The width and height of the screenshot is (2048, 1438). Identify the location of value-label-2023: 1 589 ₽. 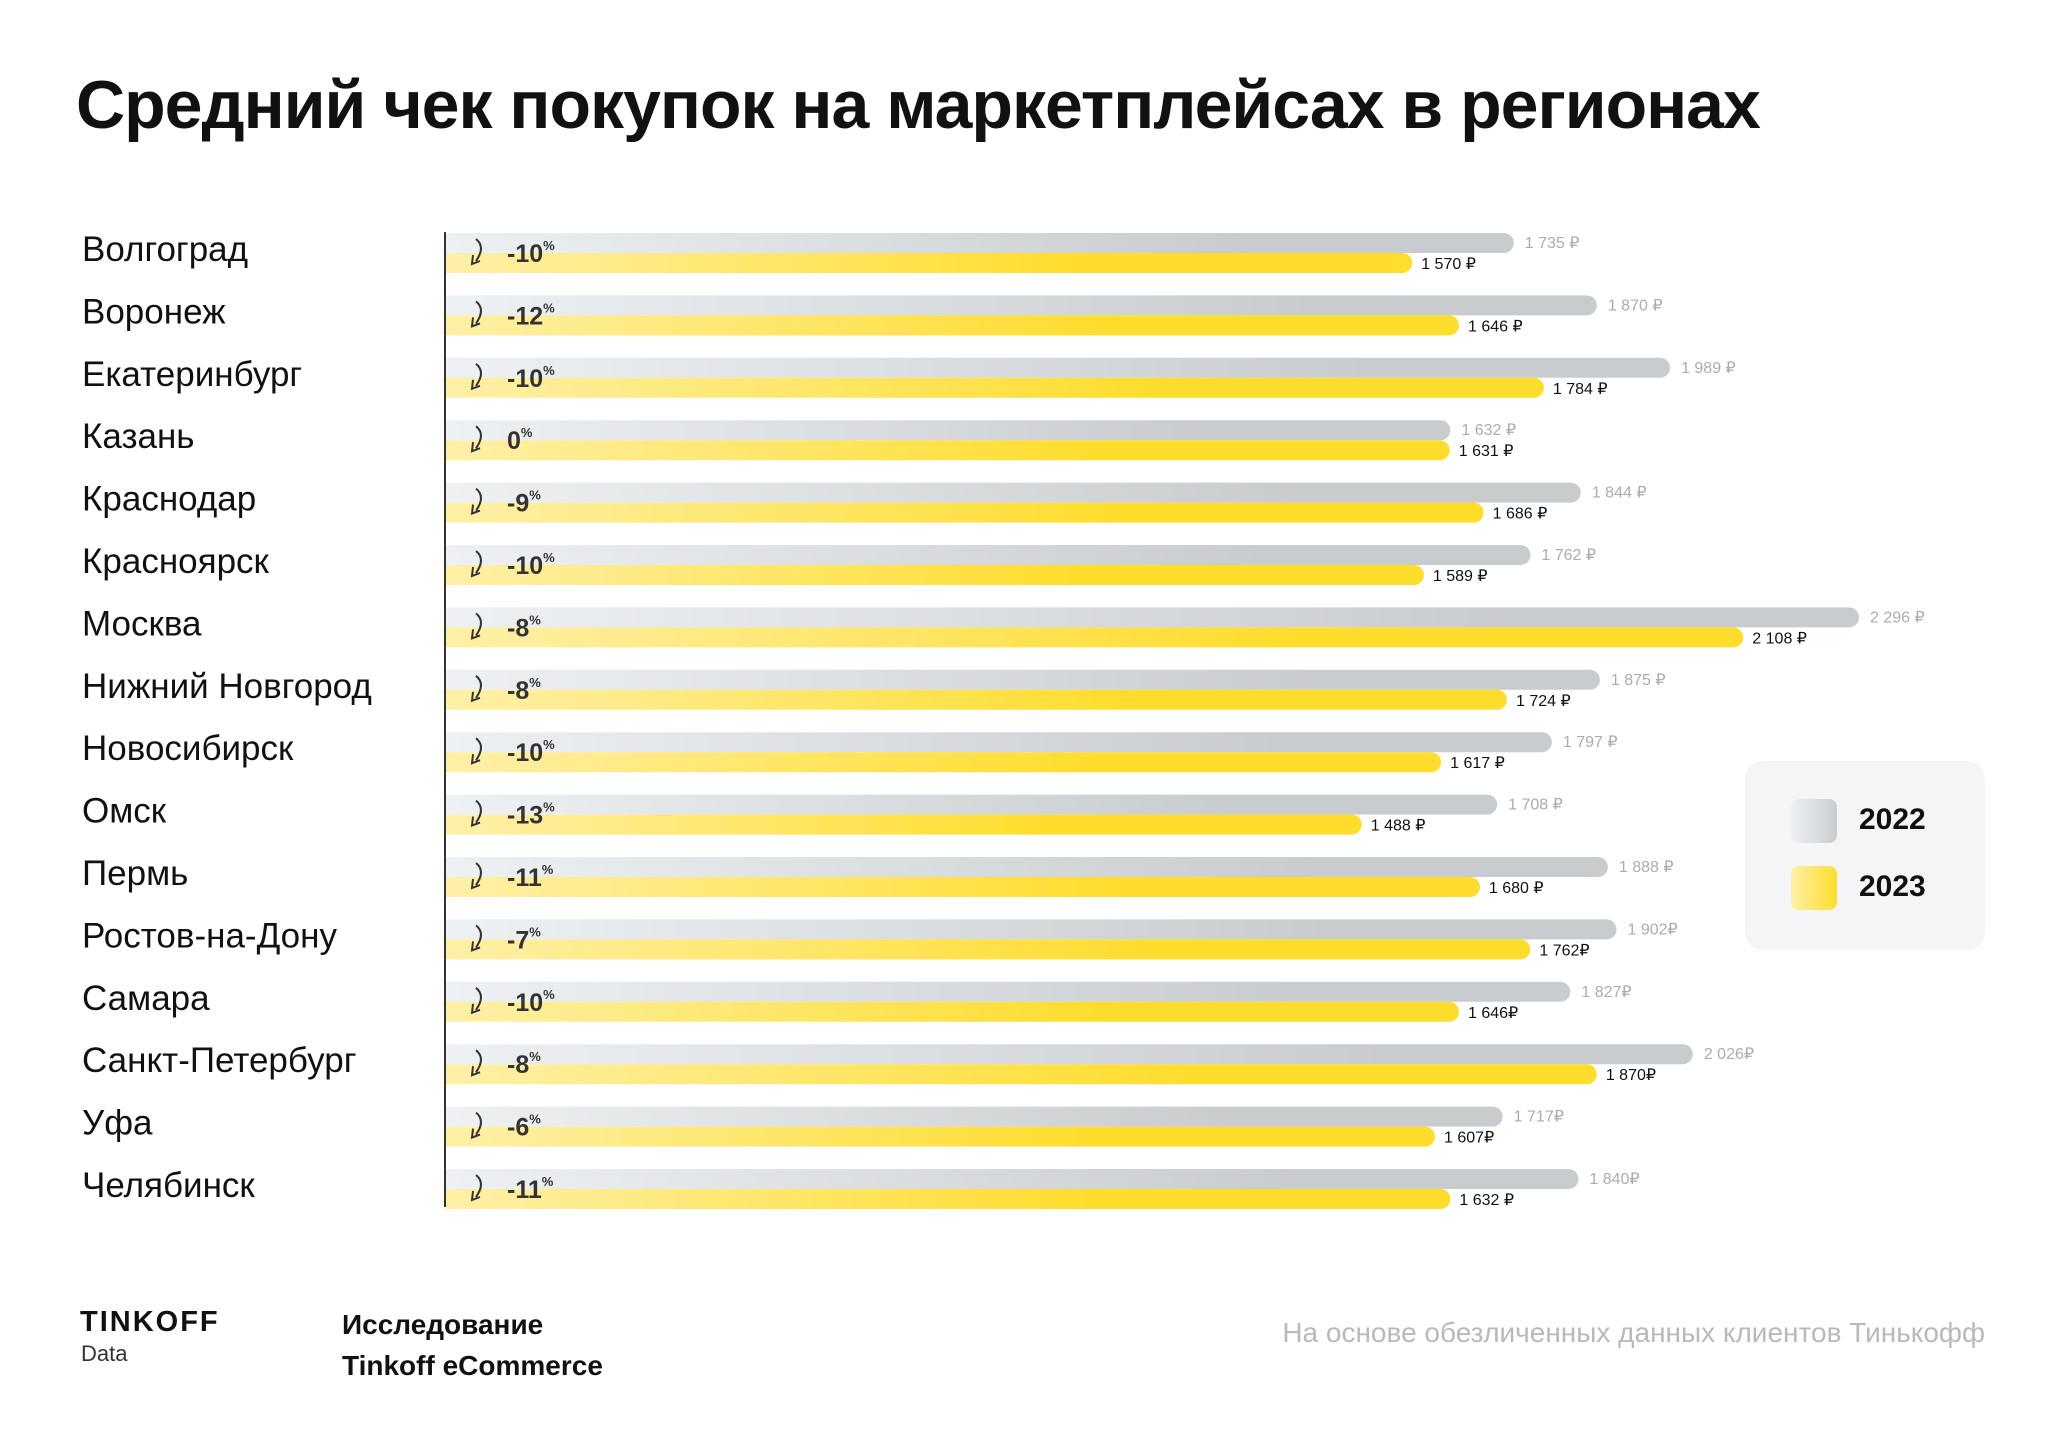
(1460, 576).